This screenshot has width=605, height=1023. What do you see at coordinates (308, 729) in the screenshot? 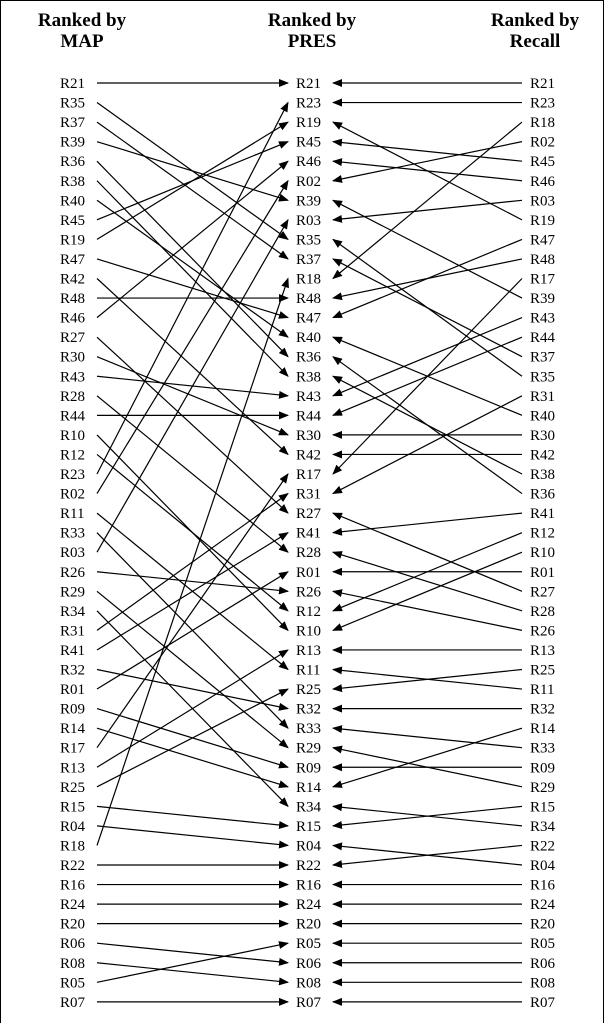
I see `pres-label-r33: R33` at bounding box center [308, 729].